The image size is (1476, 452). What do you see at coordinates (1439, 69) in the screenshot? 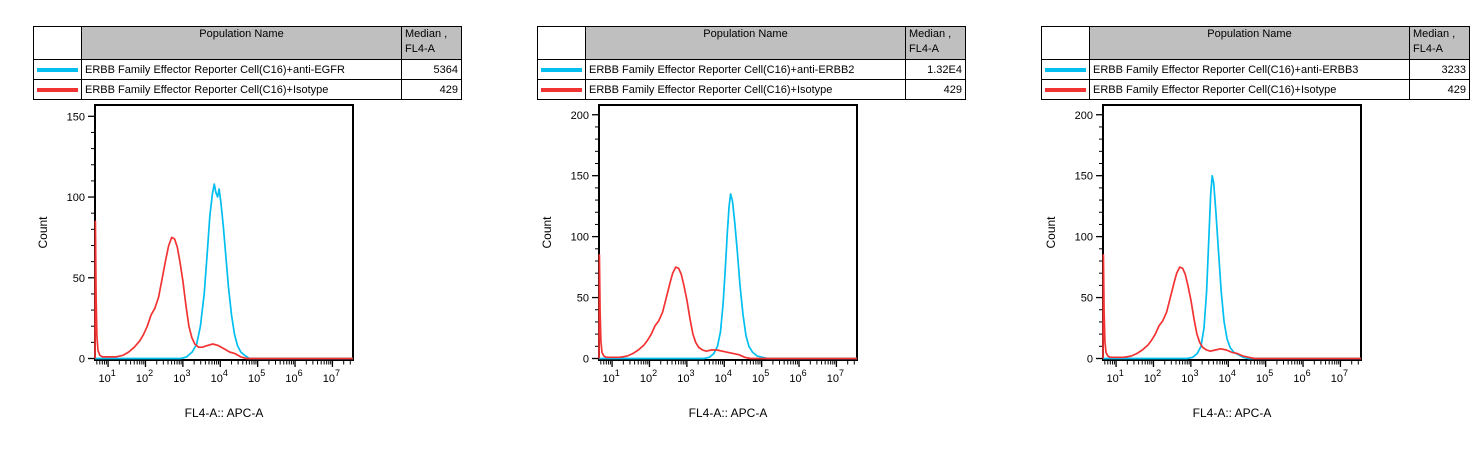
I see `median-value-cell: 3233` at bounding box center [1439, 69].